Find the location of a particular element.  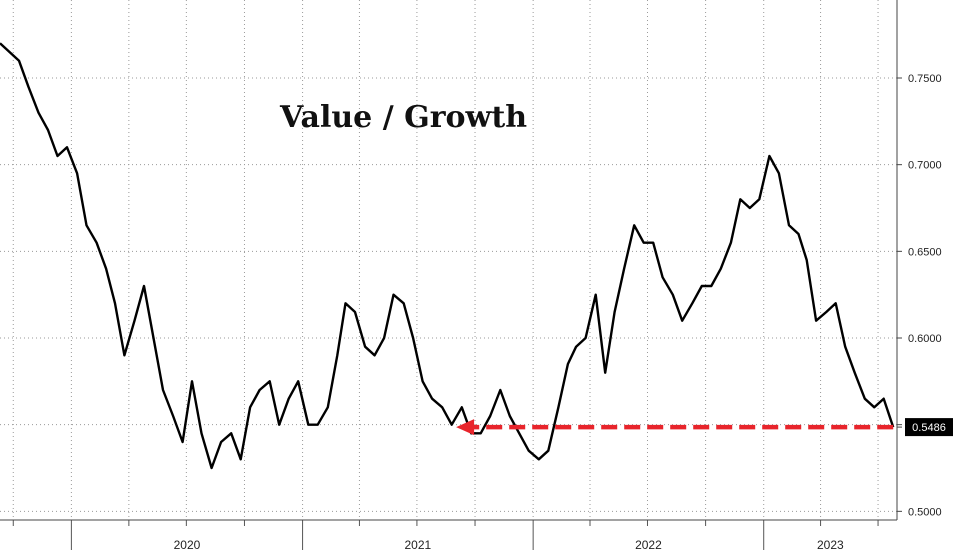

y-tick-label: 0.7500 is located at coordinates (925, 79).